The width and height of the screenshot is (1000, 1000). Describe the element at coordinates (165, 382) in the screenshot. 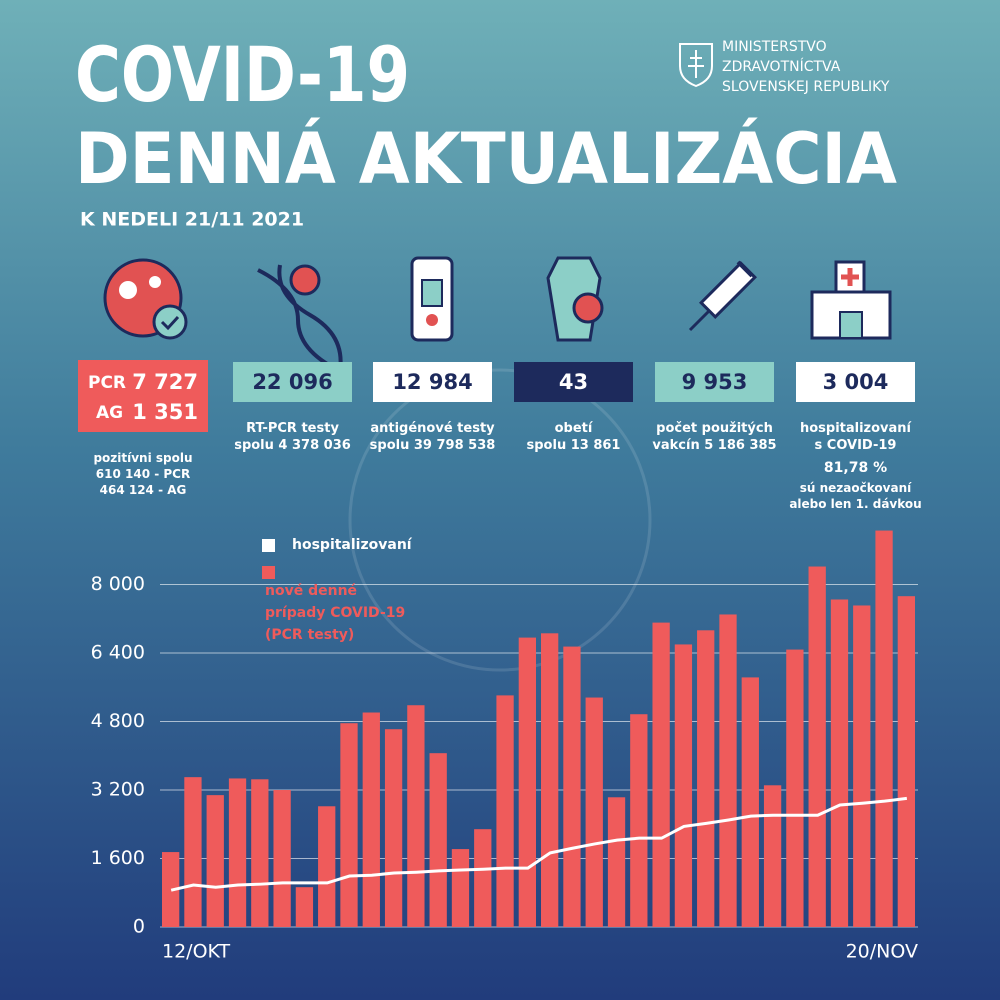

I see `pcr-value: 7 727` at that location.